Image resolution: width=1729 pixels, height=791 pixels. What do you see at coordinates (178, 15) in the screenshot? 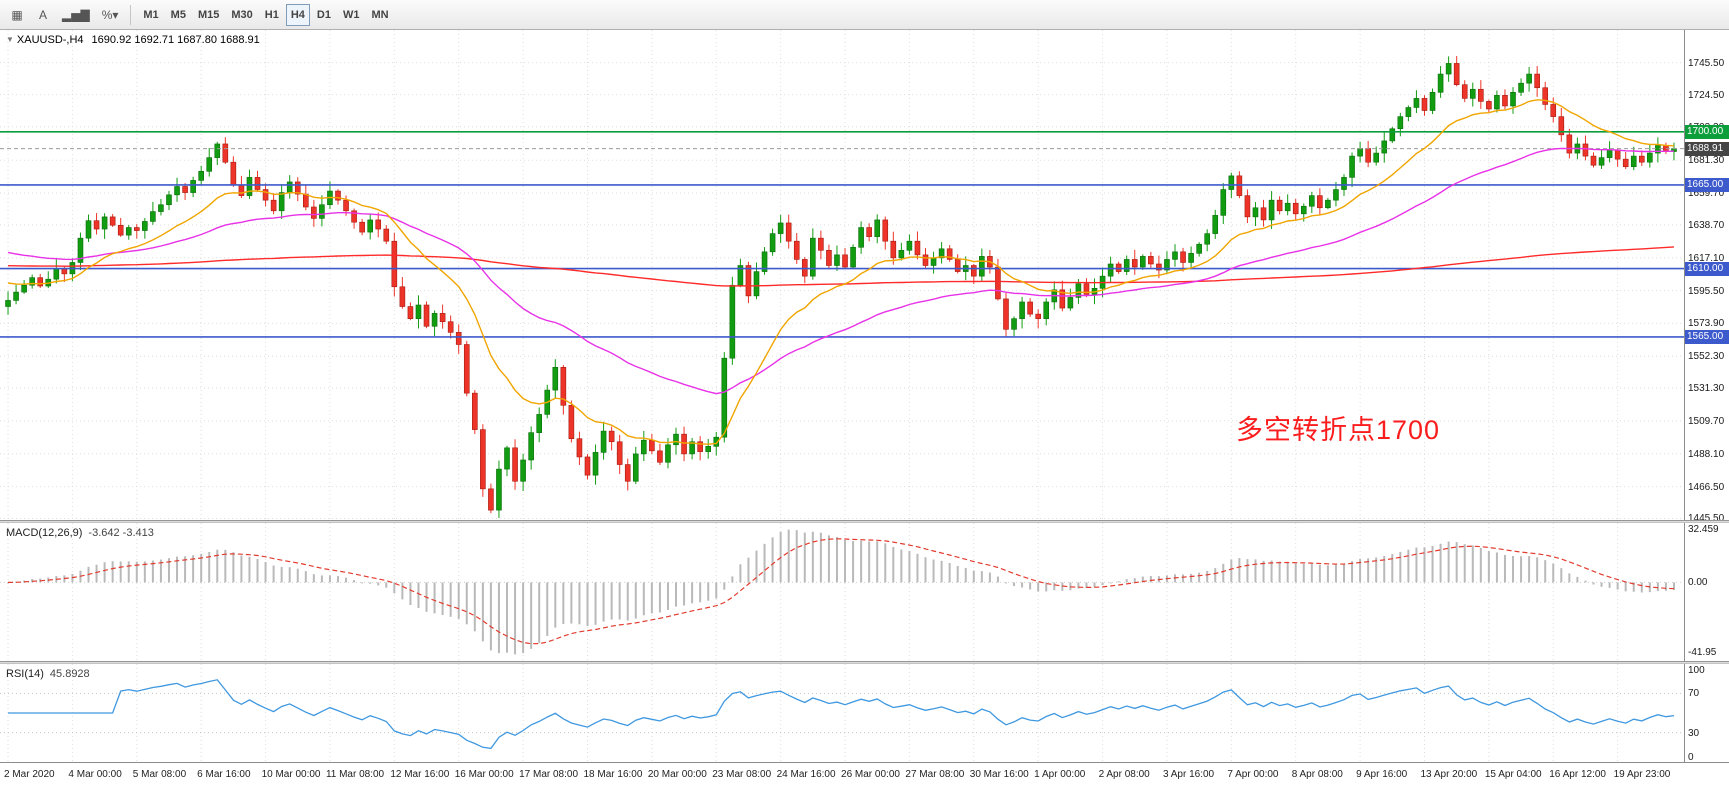
I see `timeframe-m5-button: M5` at bounding box center [178, 15].